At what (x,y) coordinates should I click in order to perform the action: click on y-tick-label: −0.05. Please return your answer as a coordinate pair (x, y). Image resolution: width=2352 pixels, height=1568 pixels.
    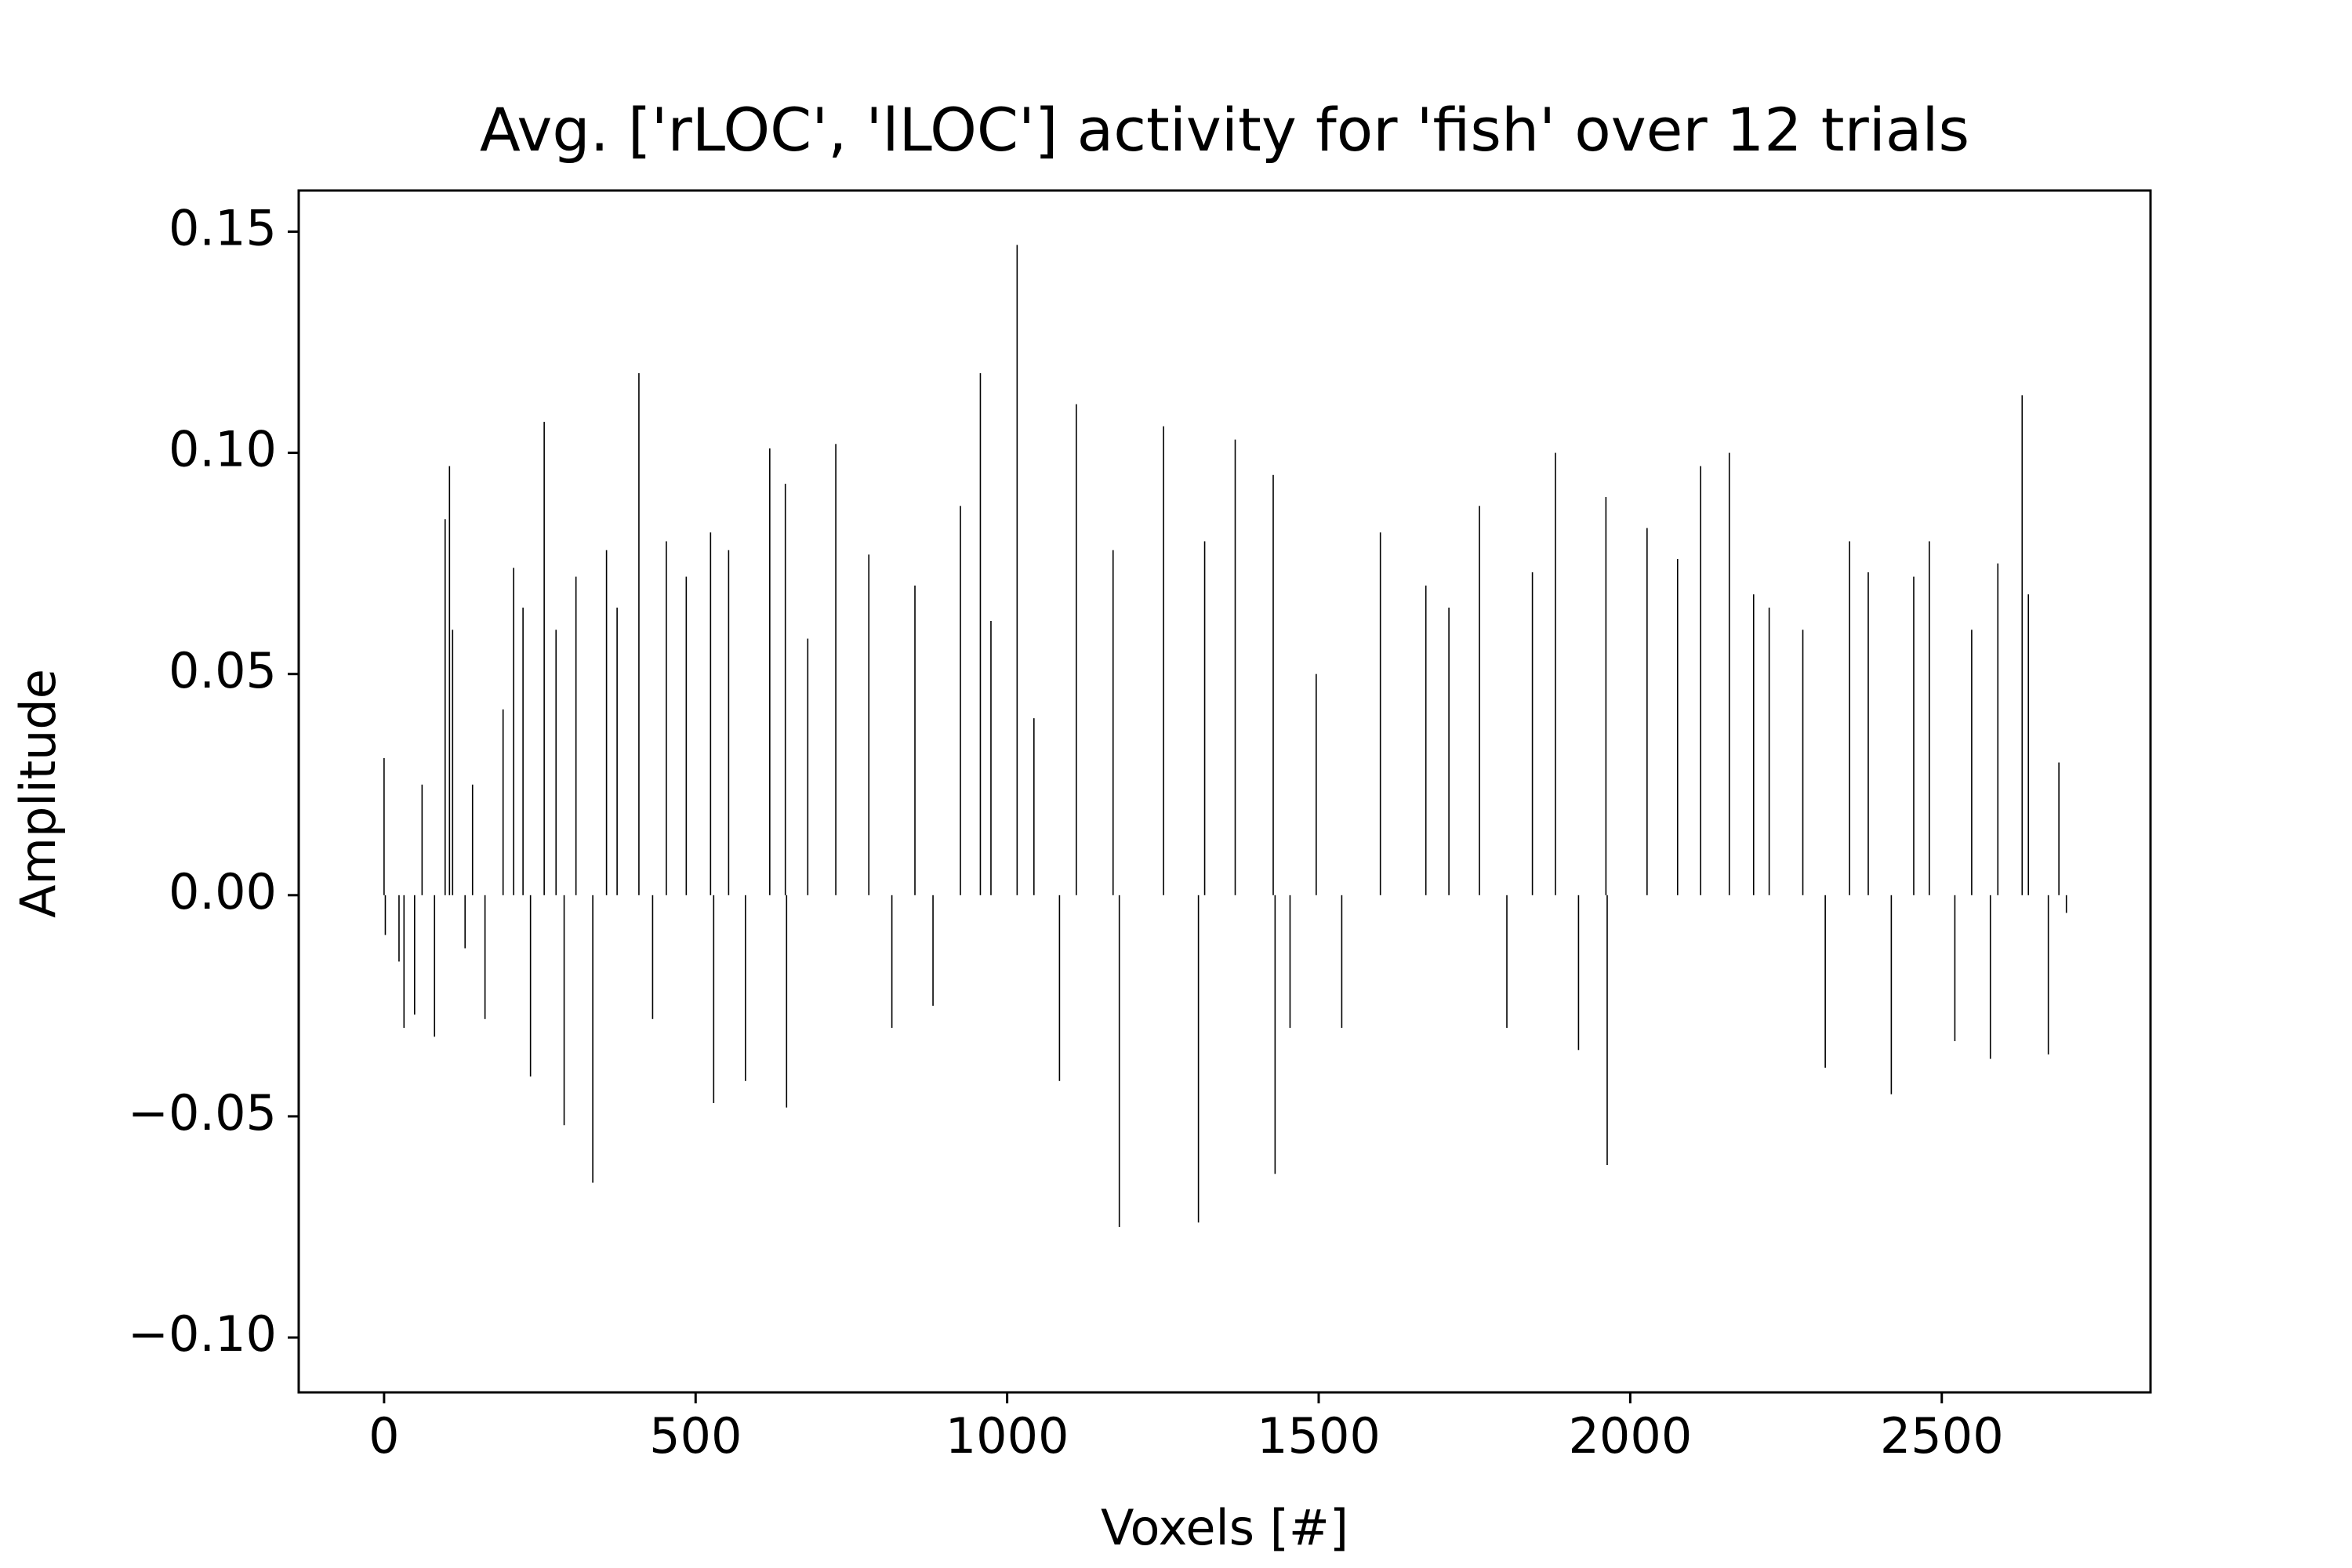
    Looking at the image, I should click on (202, 1113).